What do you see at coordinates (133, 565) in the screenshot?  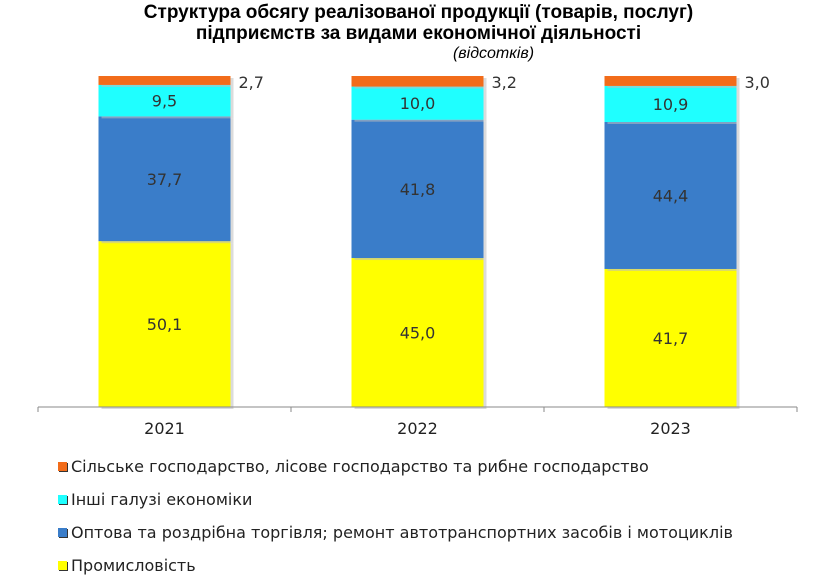 I see `legend-label: Промисловість` at bounding box center [133, 565].